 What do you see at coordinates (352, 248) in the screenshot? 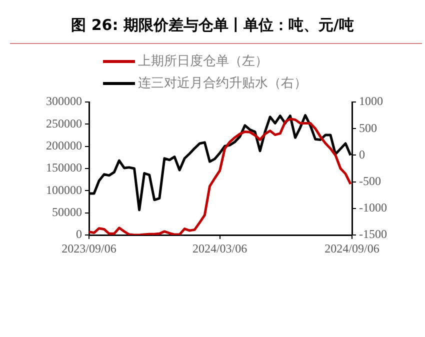
I see `x-tick-label: 2024/09/06` at bounding box center [352, 248].